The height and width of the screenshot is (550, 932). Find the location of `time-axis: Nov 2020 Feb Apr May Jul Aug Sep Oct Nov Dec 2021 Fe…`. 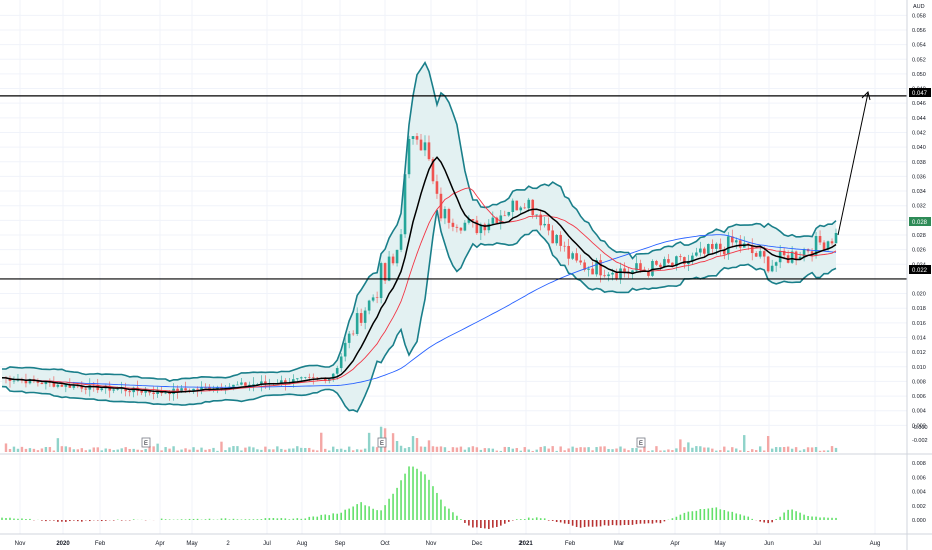

time-axis: Nov 2020 Feb Apr May Jul Aug Sep Oct Nov Dec 2021 Fe… is located at coordinates (448, 544).